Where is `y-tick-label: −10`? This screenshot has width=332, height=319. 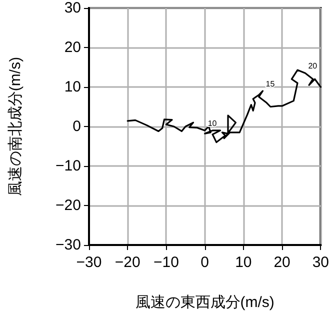
y-tick-label: −10 is located at coordinates (68, 166).